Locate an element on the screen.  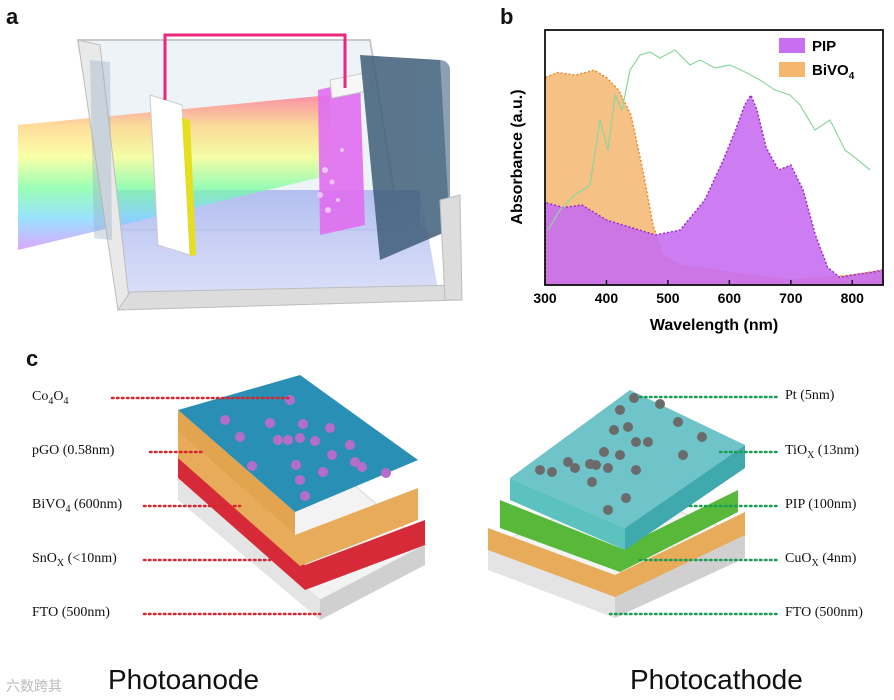
solar-spectrum-line is located at coordinates (709, 140).